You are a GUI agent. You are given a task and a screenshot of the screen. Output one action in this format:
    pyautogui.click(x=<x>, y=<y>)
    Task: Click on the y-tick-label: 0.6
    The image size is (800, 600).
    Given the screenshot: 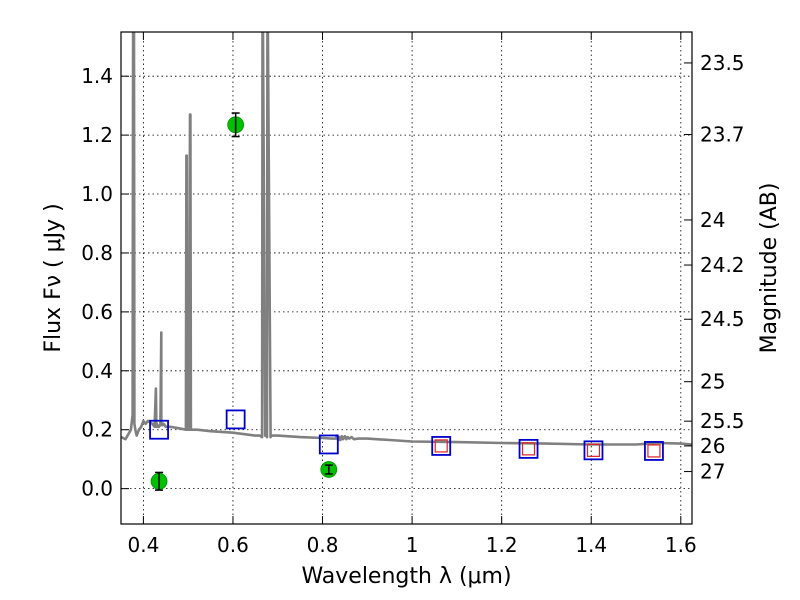 What is the action you would take?
    pyautogui.click(x=97, y=312)
    